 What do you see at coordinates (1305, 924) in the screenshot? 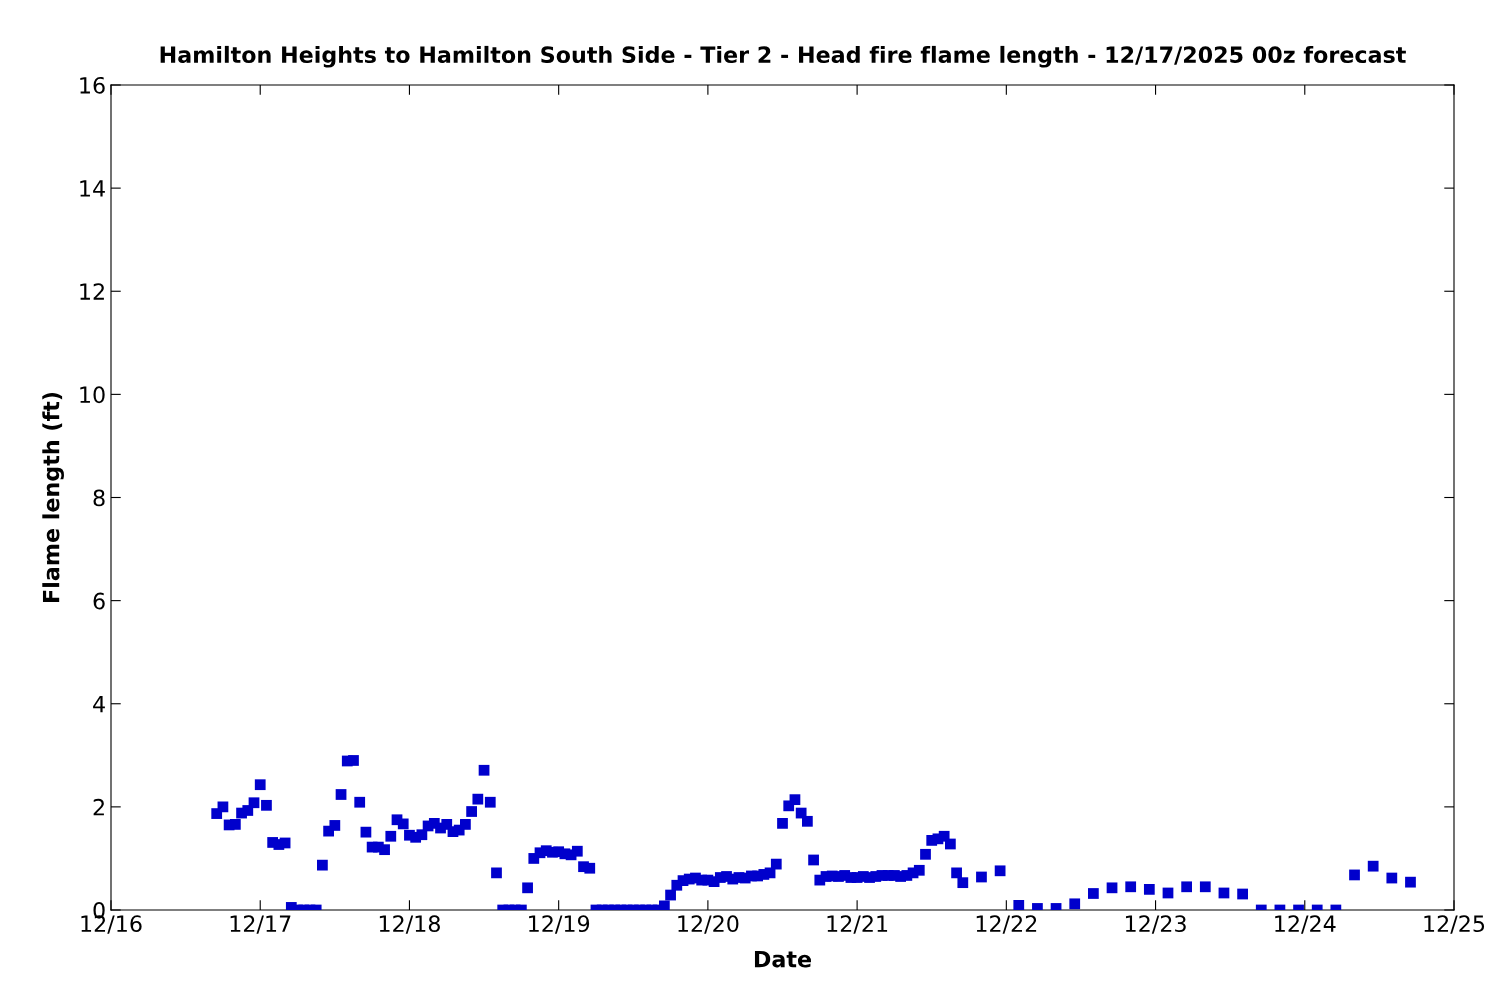
I see `x-tick-label: 12/24` at bounding box center [1305, 924].